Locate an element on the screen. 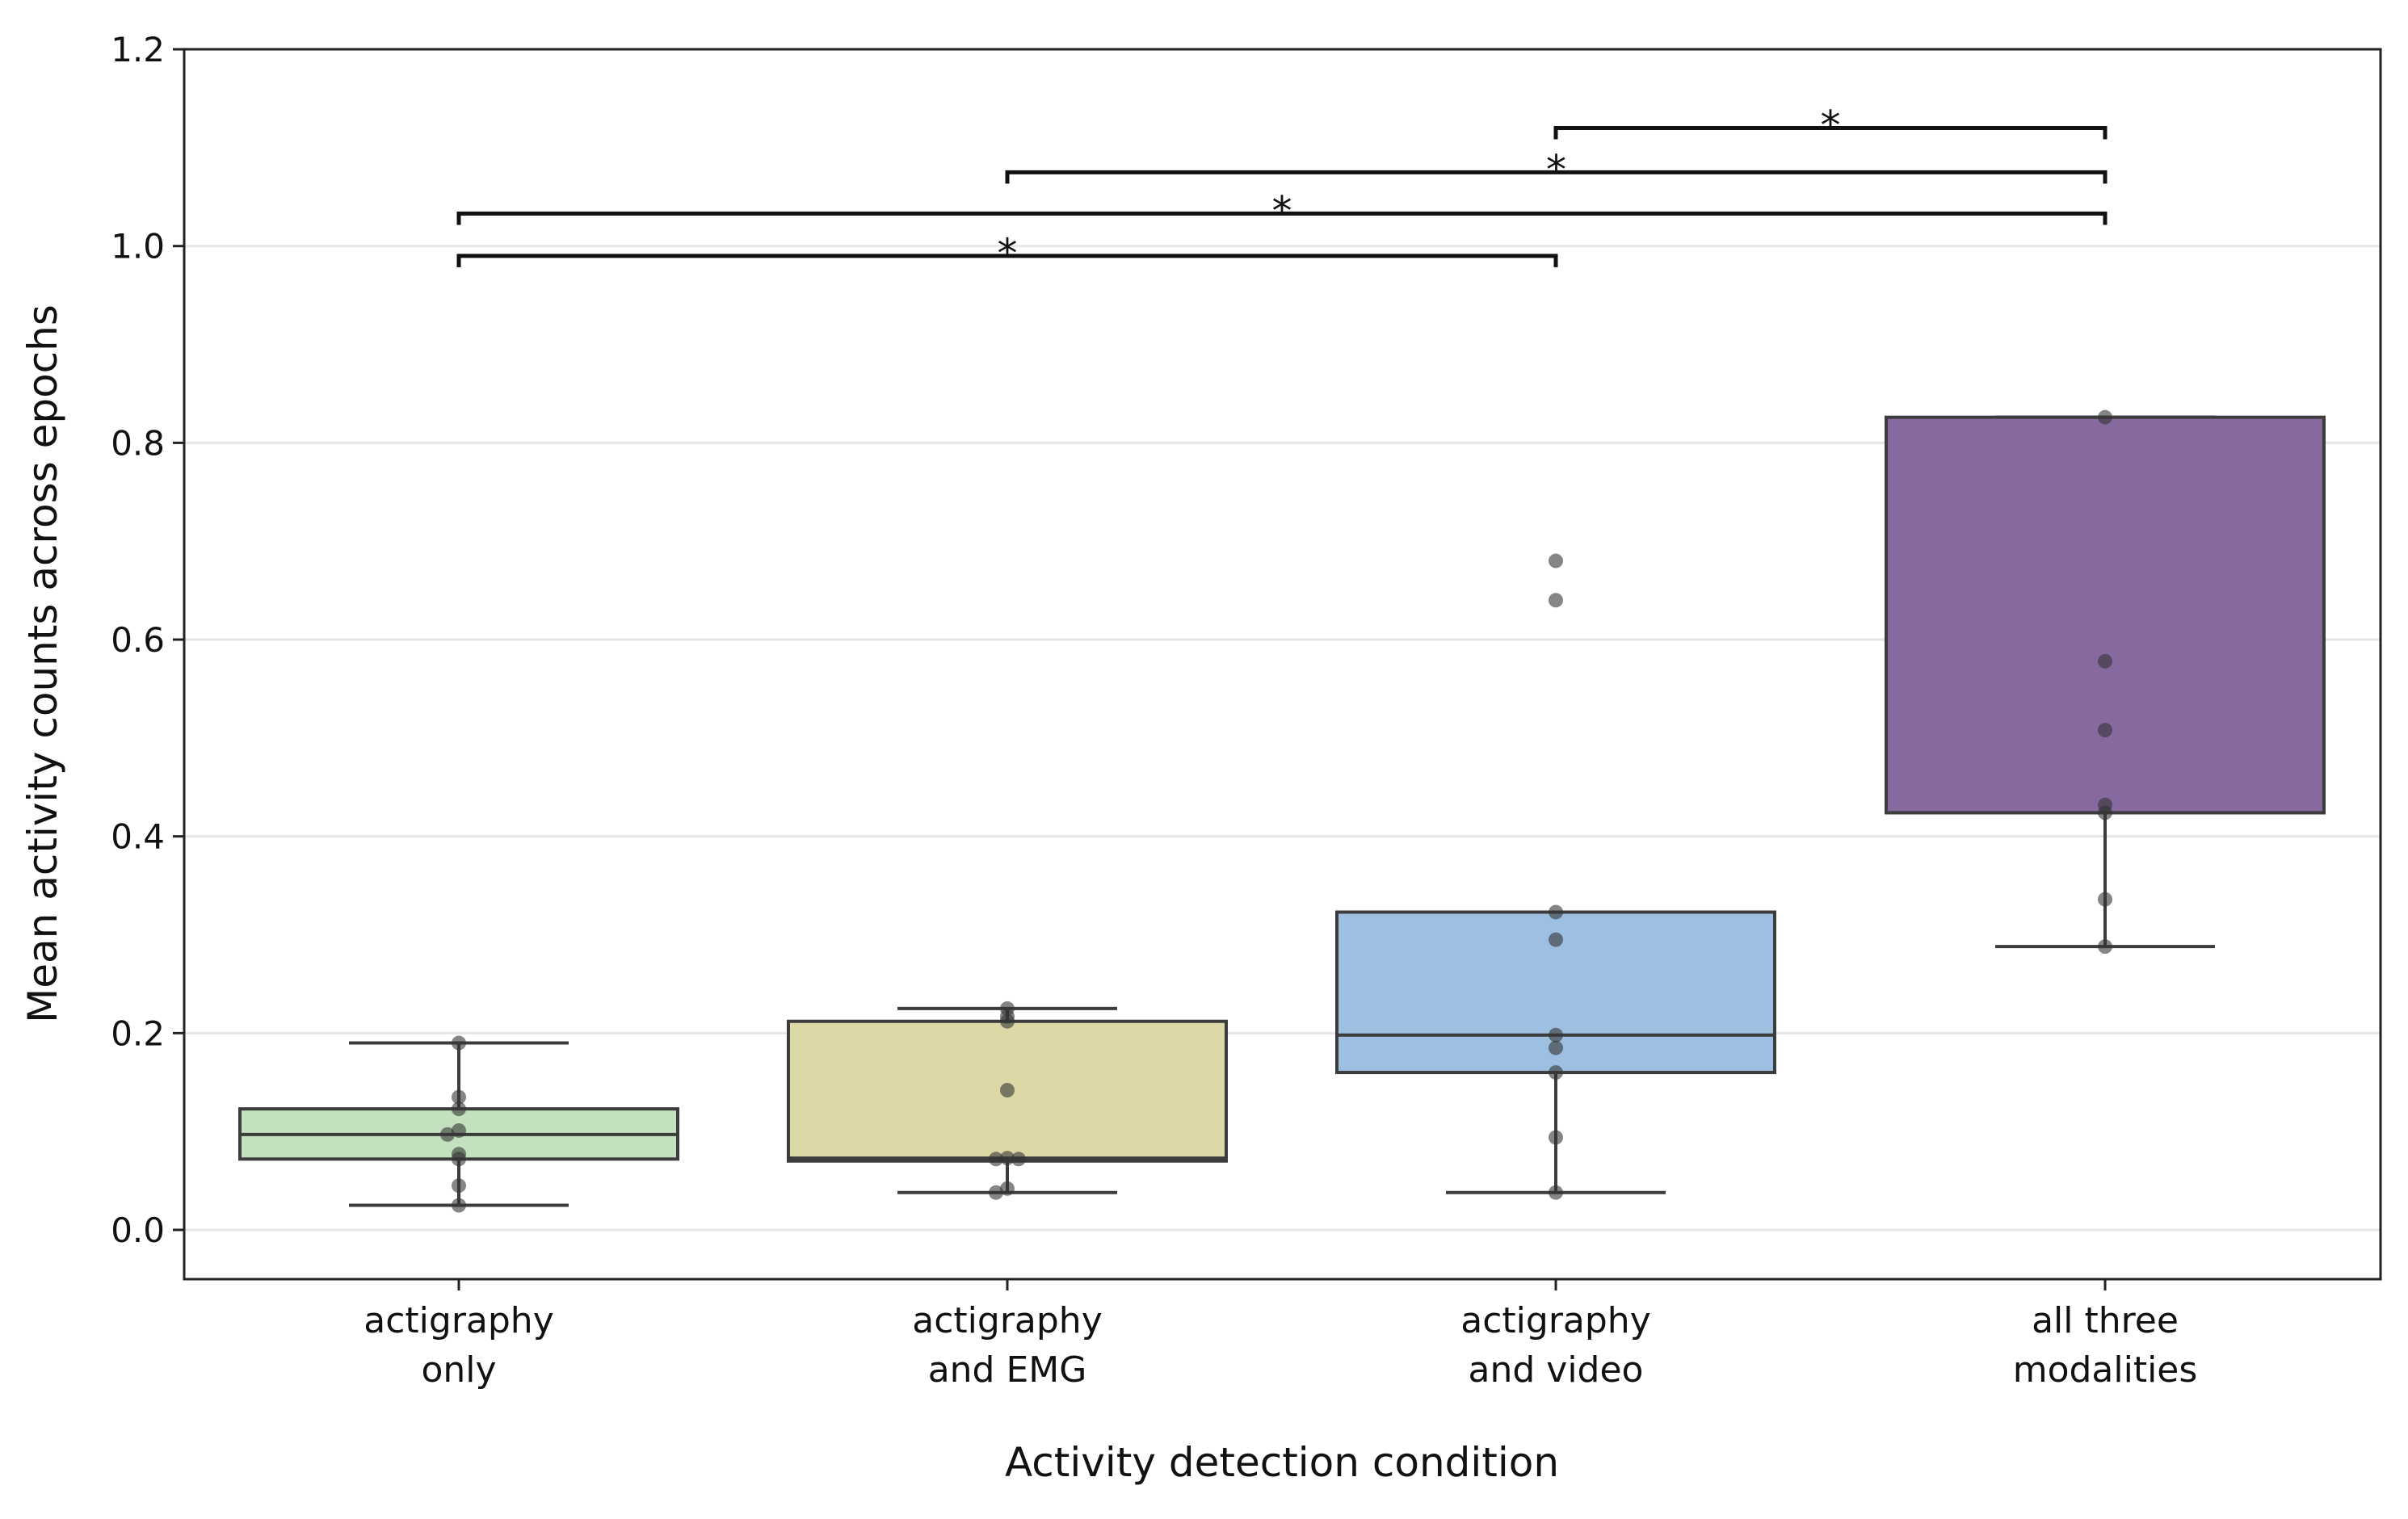 Image resolution: width=2408 pixels, height=1519 pixels. significance-brackets: * * * * is located at coordinates (1282, 190).